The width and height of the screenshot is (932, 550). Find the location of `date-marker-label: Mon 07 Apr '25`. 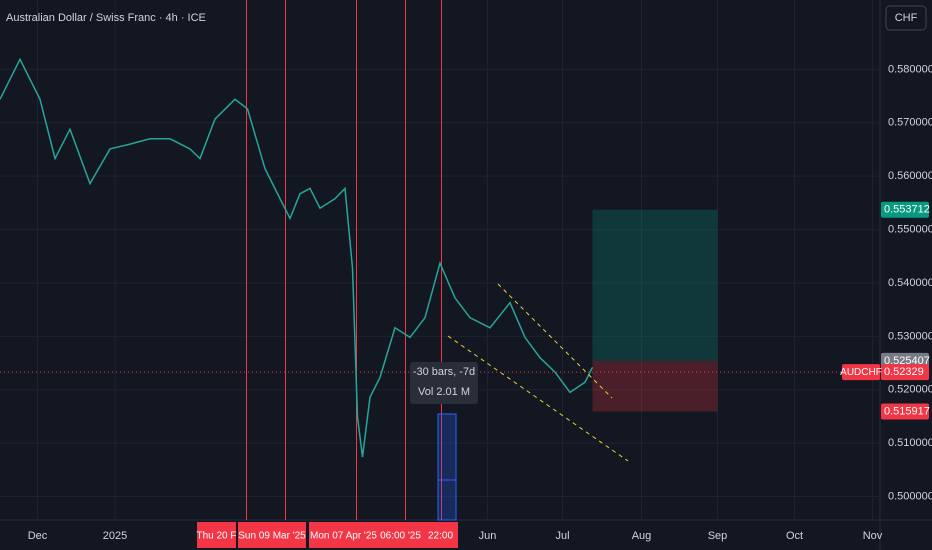

date-marker-label: Mon 07 Apr '25 is located at coordinates (343, 536).